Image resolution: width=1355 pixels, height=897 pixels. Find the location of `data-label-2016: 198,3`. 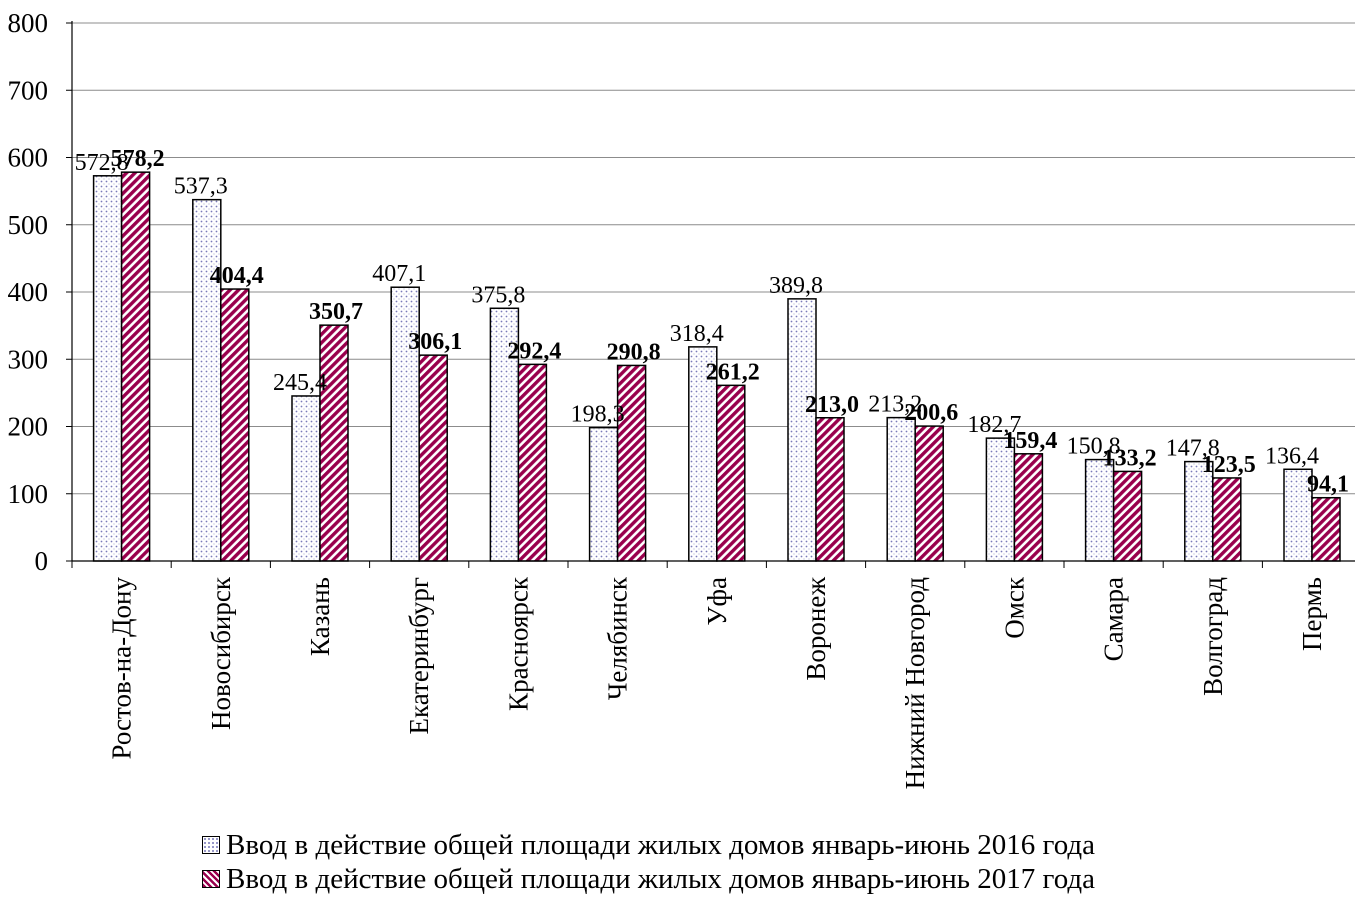

data-label-2016: 198,3 is located at coordinates (598, 415).